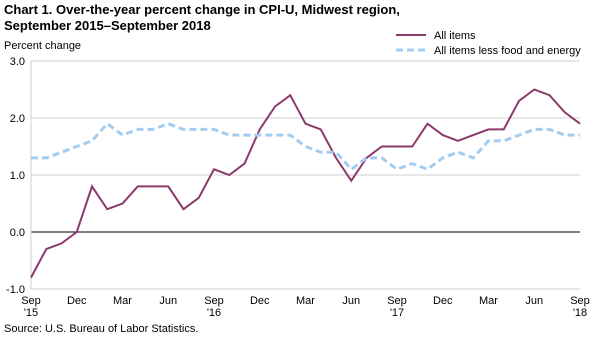  What do you see at coordinates (305, 146) in the screenshot?
I see `data-line` at bounding box center [305, 146].